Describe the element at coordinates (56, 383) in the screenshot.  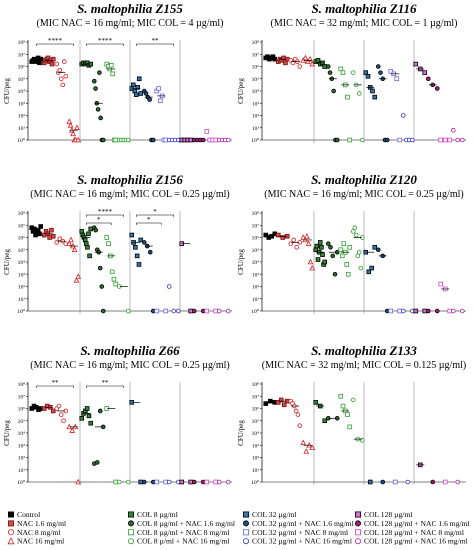
I see `significance-label: **` at that location.